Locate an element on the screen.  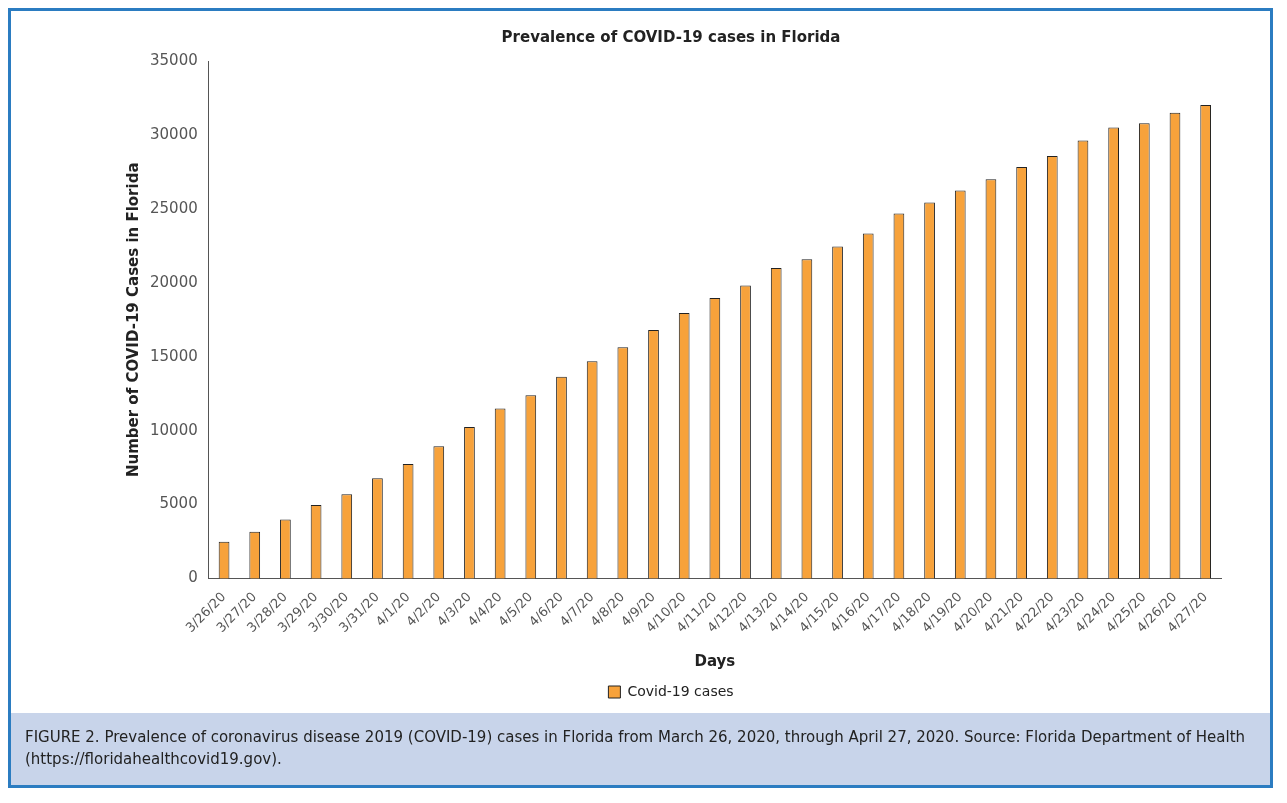
y-tick-label: 0 is located at coordinates (193, 577).